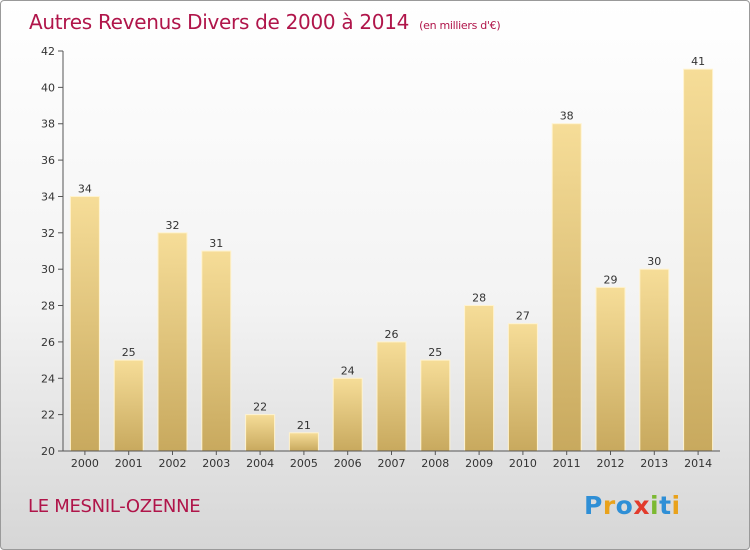  I want to click on bar-2012, so click(610, 369).